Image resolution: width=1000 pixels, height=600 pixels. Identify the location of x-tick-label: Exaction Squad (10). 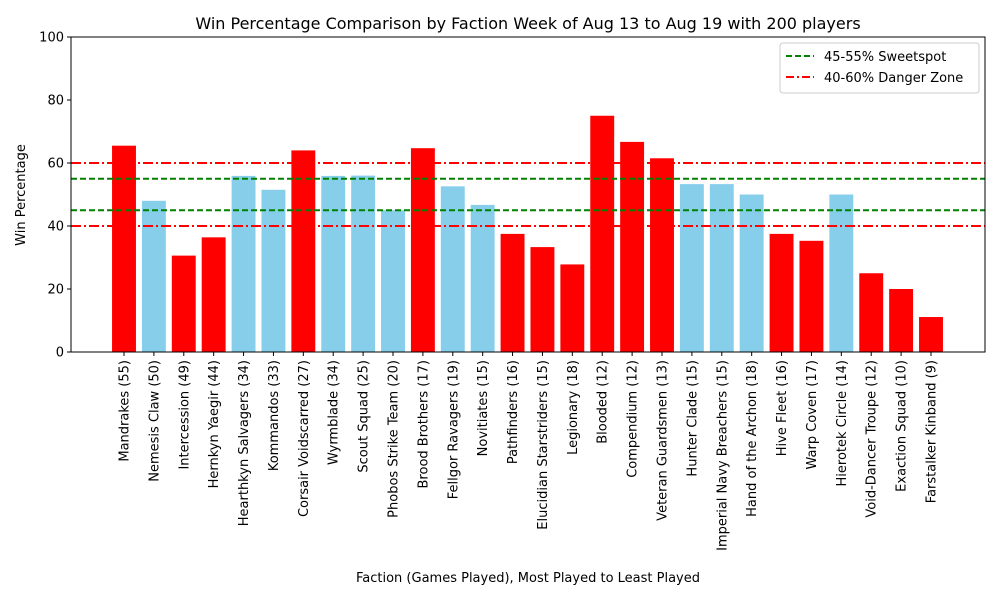
(902, 426).